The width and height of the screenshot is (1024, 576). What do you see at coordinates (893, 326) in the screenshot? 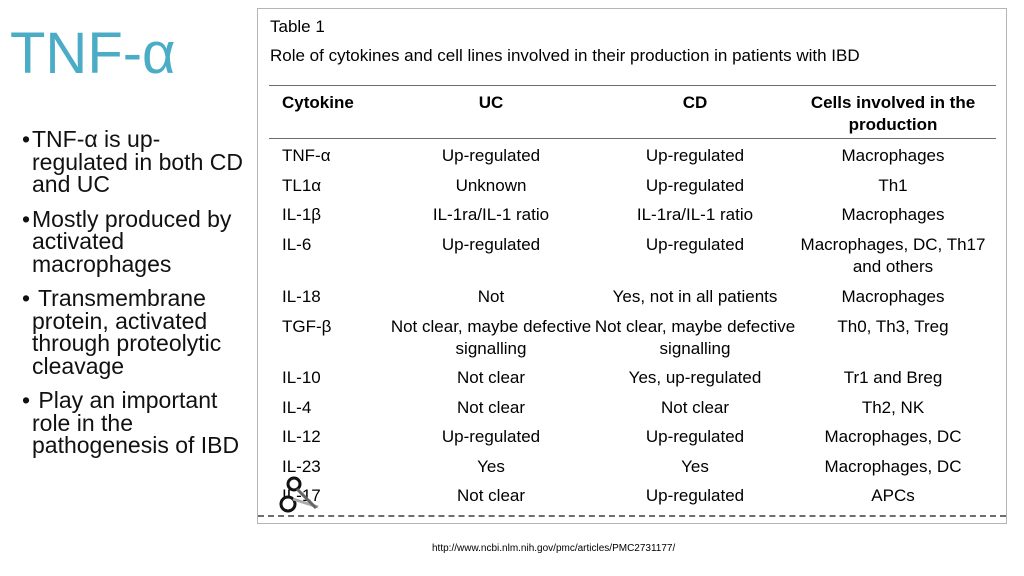
I see `cell-cells: Th0, Th3, Treg` at bounding box center [893, 326].